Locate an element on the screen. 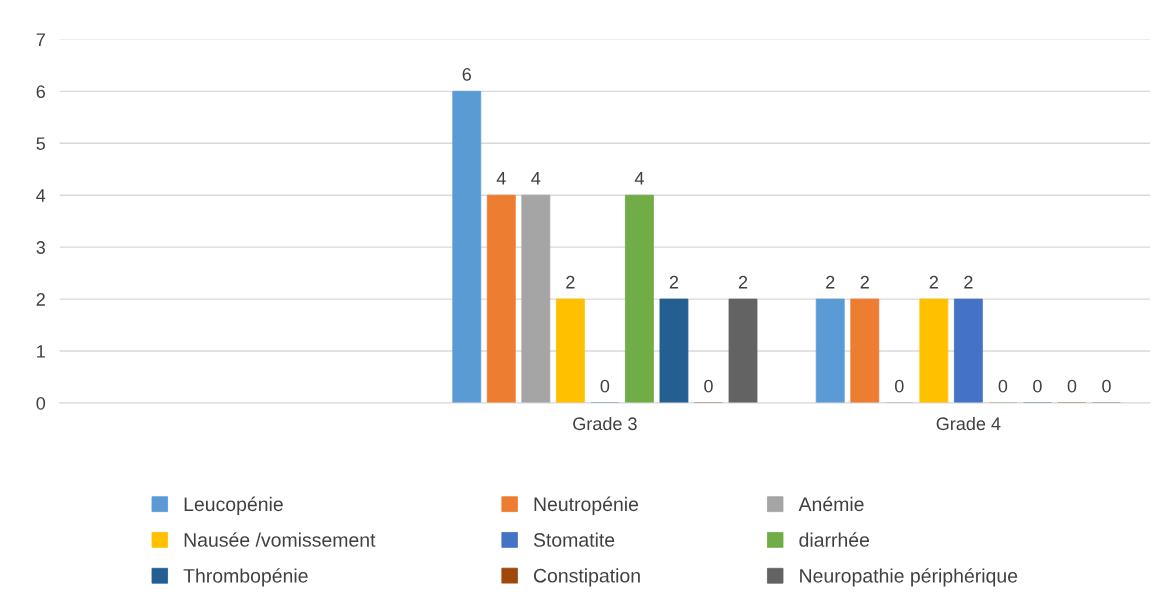 Image resolution: width=1170 pixels, height=606 pixels. y-tick-label: 3 is located at coordinates (40, 247).